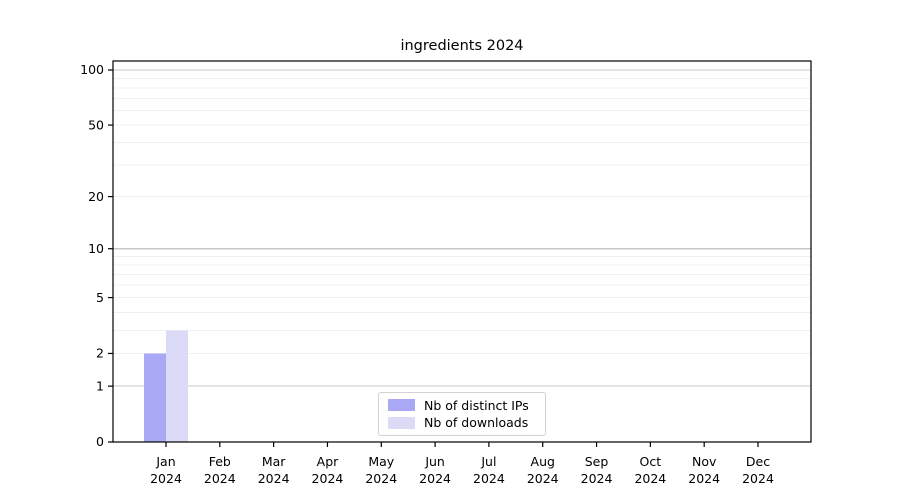 This screenshot has width=900, height=500. I want to click on y-tick-label: 10, so click(96, 248).